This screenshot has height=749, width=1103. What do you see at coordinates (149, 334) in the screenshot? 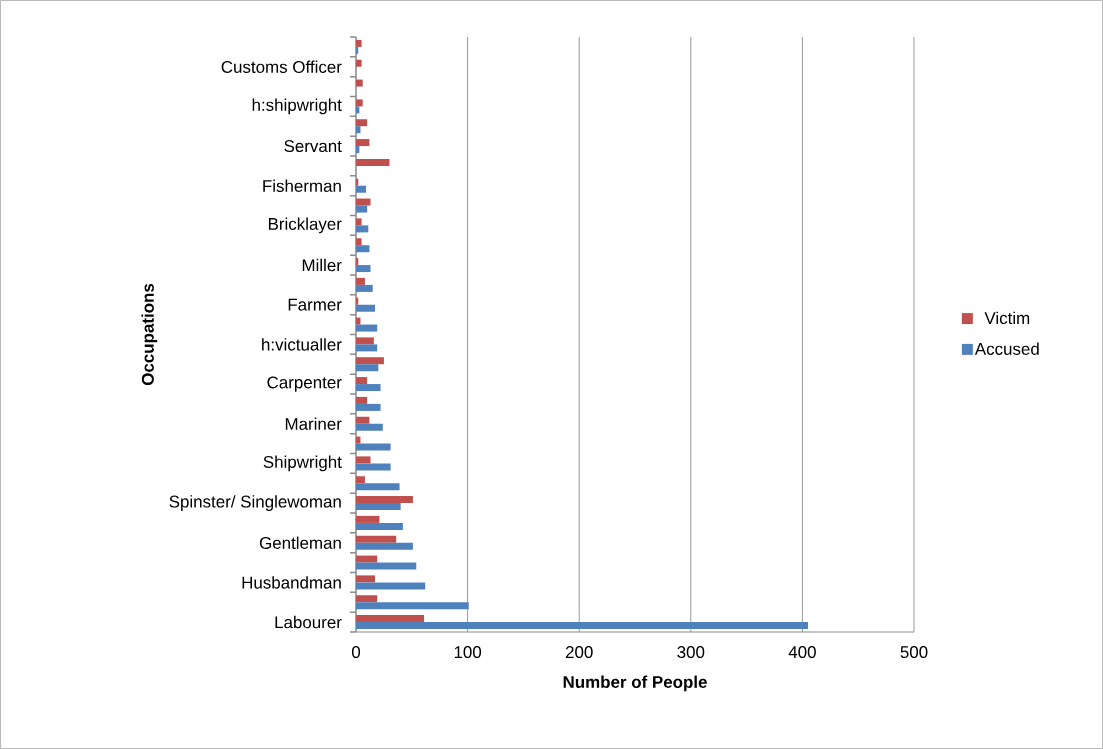
I see `y-axis-title: Occupations` at bounding box center [149, 334].